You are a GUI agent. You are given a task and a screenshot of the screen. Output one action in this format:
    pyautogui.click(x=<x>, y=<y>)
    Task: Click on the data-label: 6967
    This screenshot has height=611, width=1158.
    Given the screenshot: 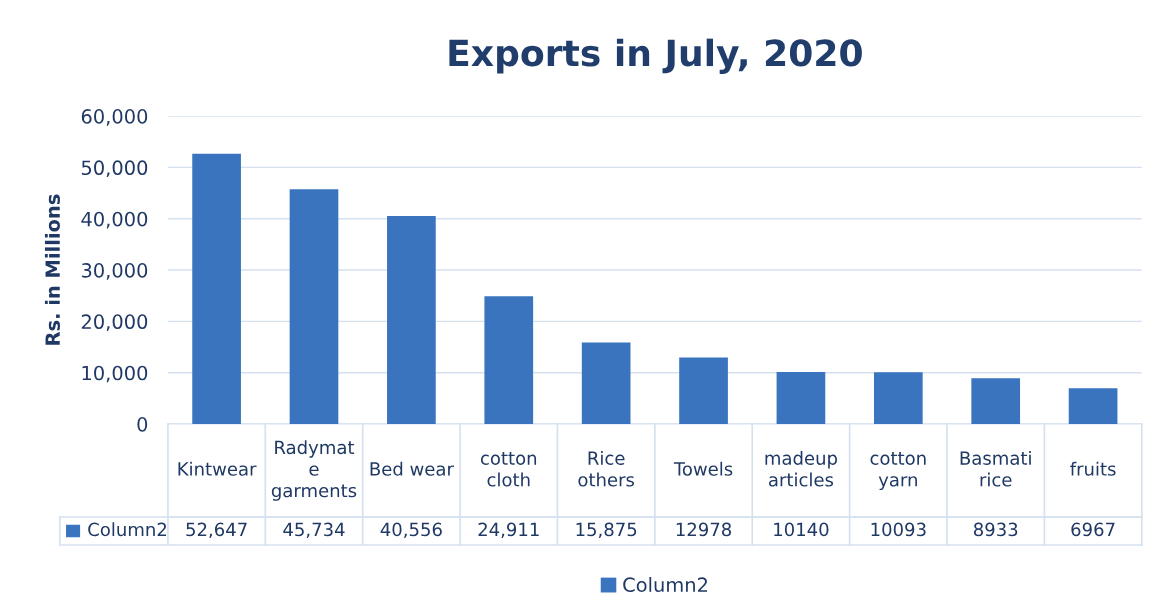 What is the action you would take?
    pyautogui.click(x=1093, y=529)
    